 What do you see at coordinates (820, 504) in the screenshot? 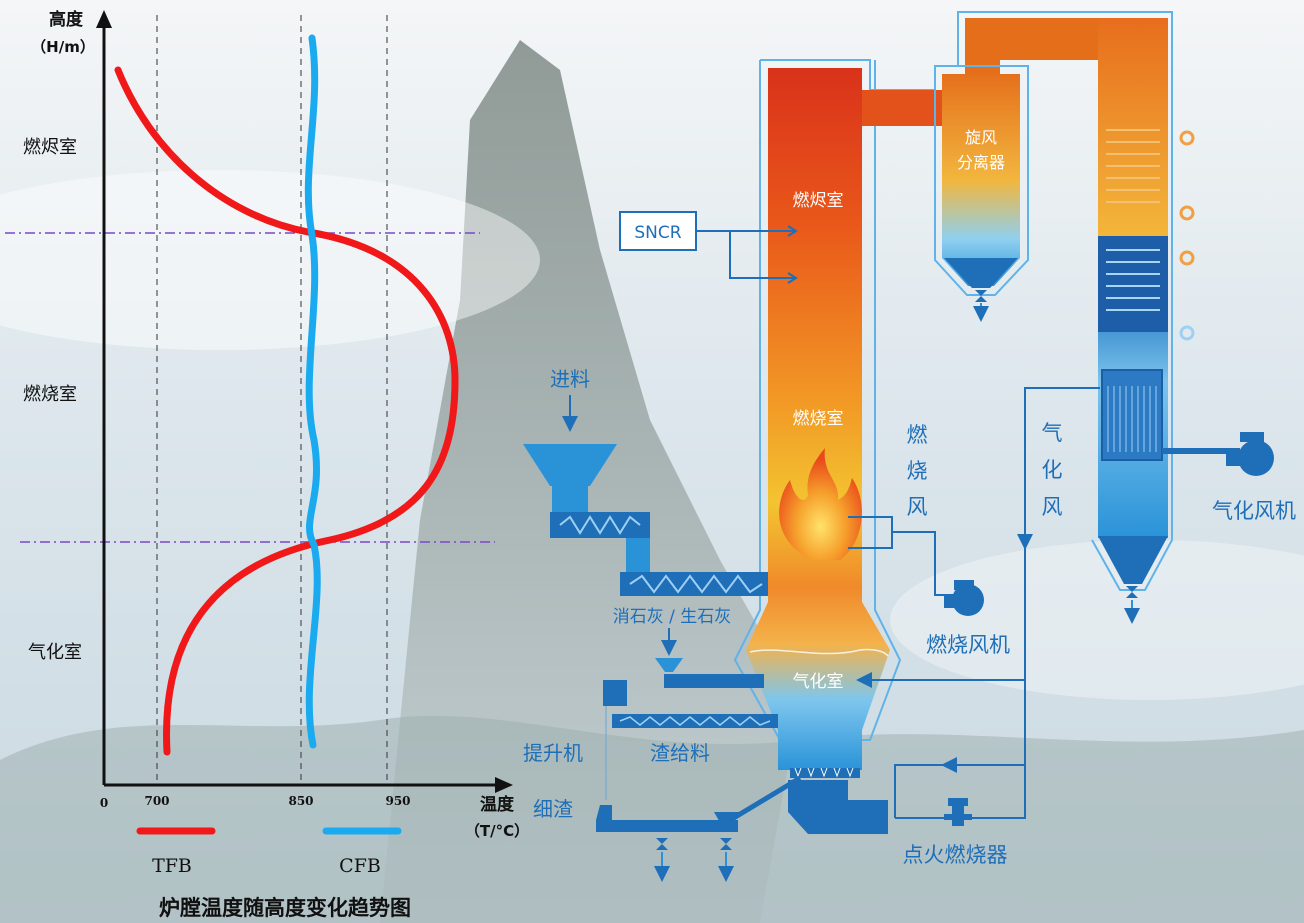
I see `flame-icon` at bounding box center [820, 504].